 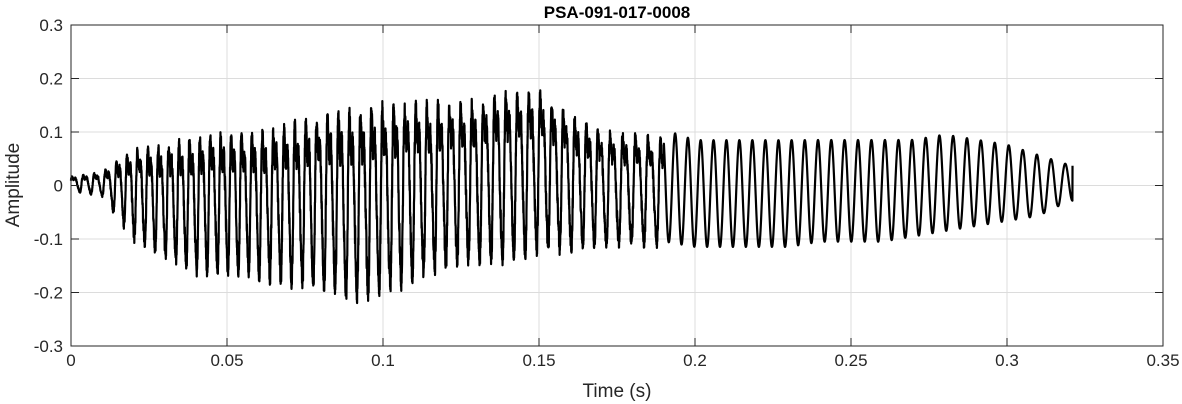 I want to click on y-tick-label: 0, so click(x=58, y=186).